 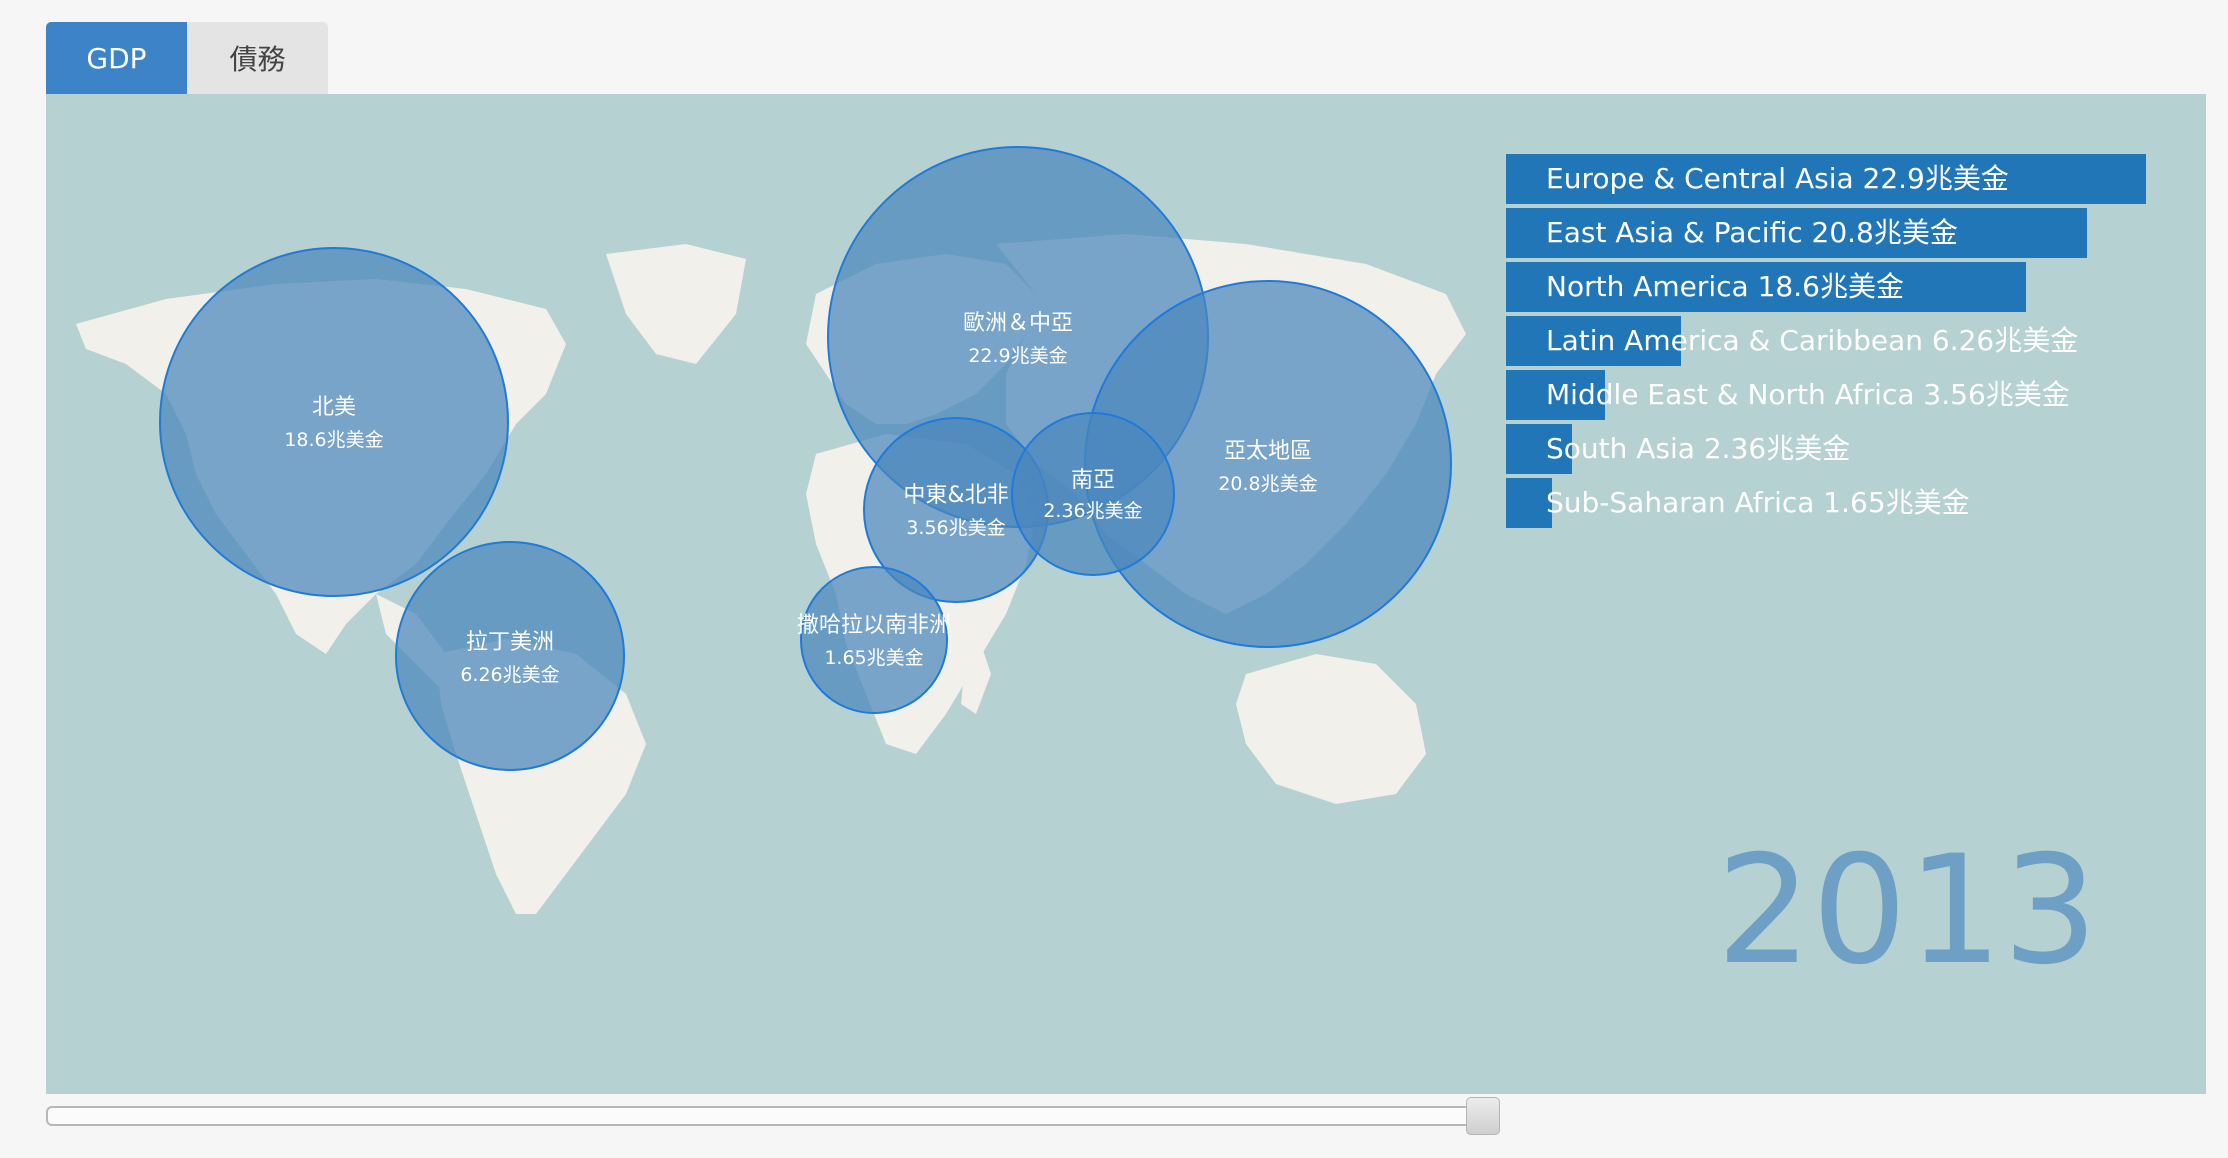 I want to click on metric-tabs: GDP 債務, so click(x=187, y=58).